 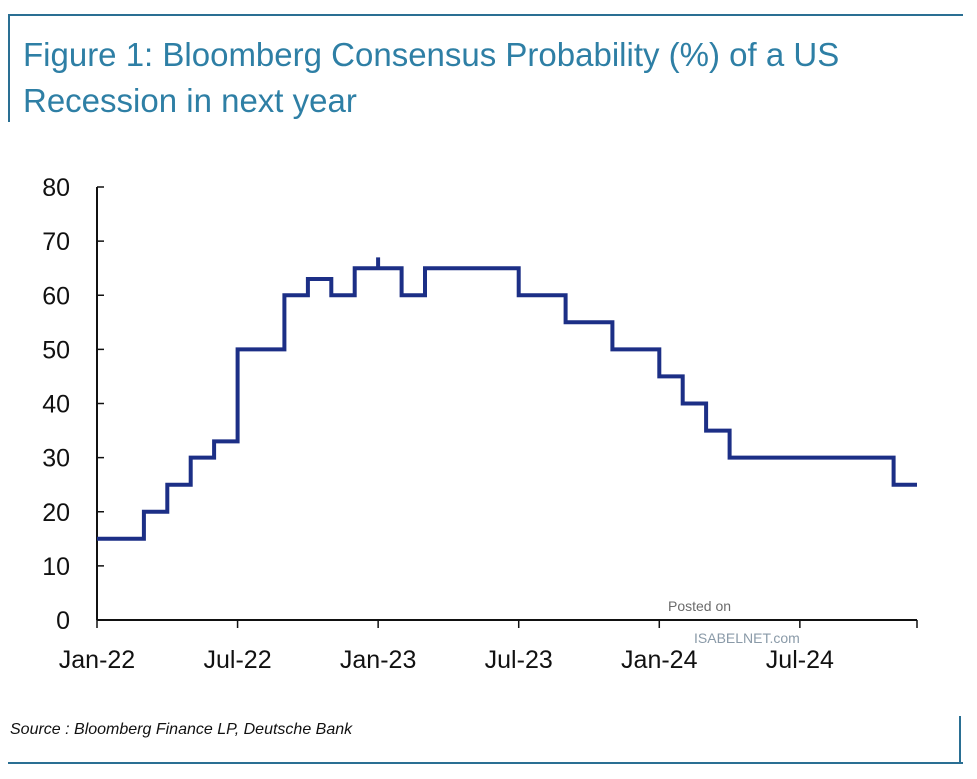 What do you see at coordinates (56, 188) in the screenshot?
I see `y-tick-label: 80` at bounding box center [56, 188].